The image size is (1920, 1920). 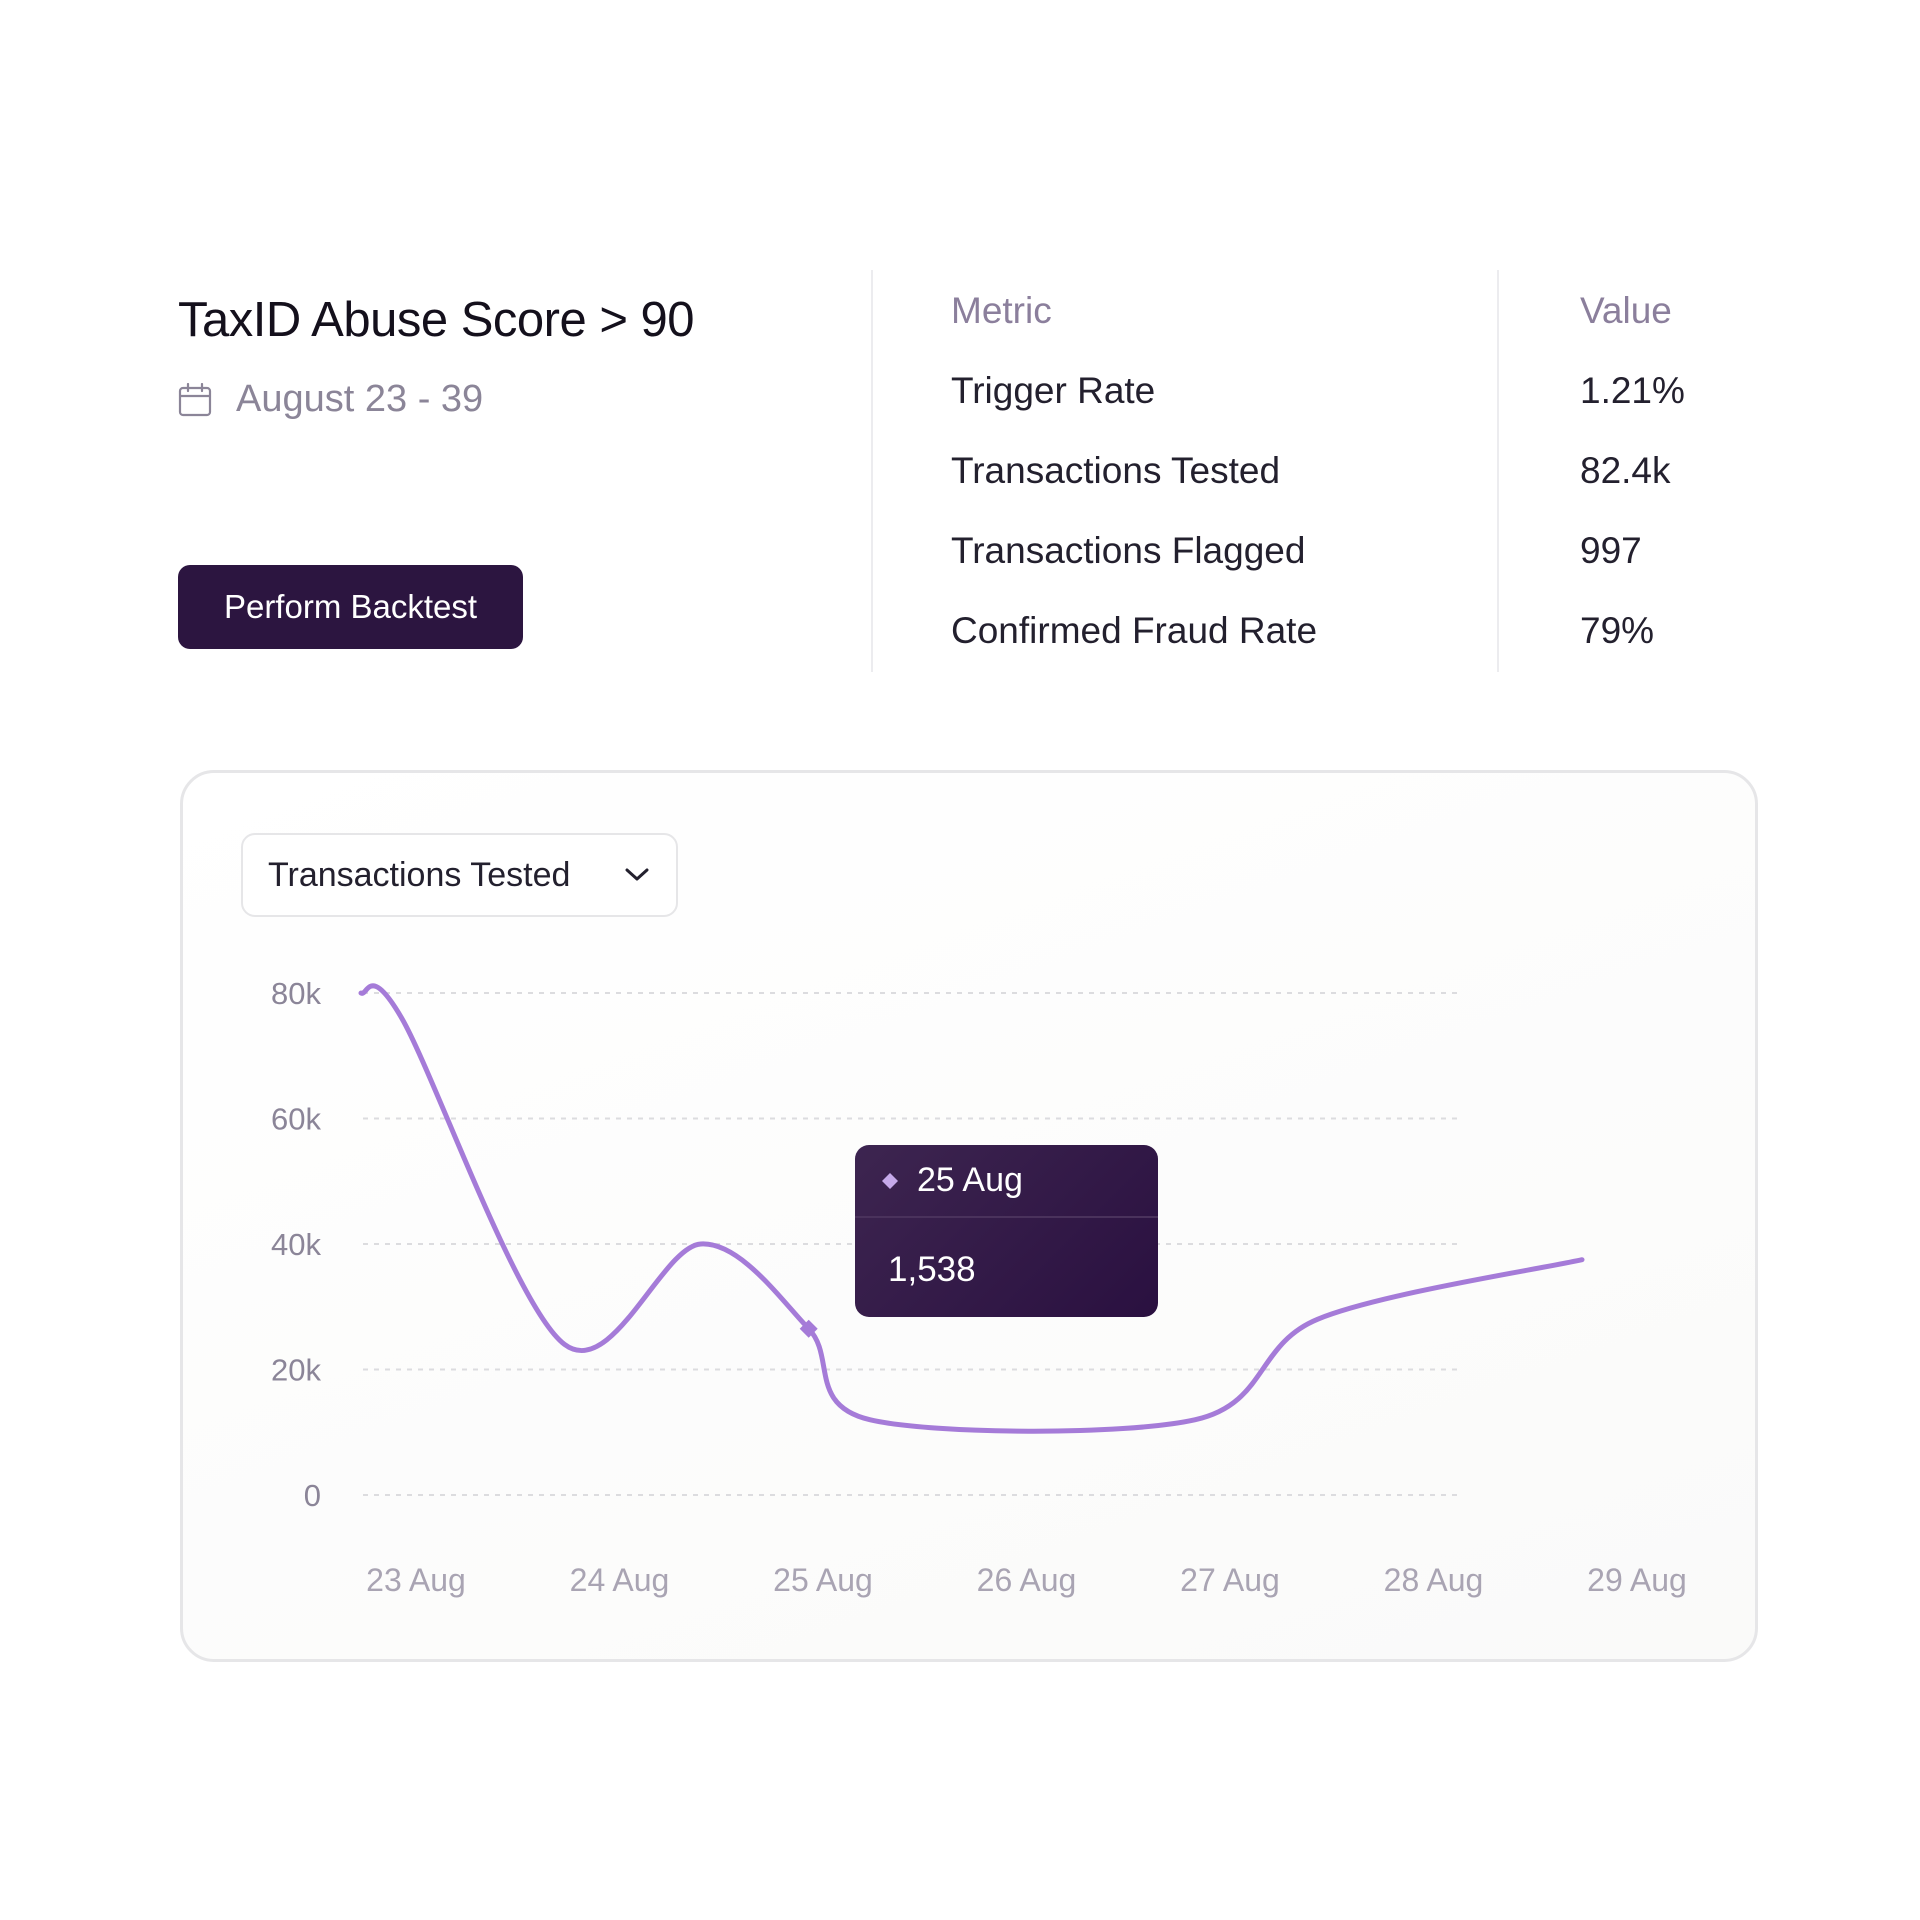 What do you see at coordinates (932, 1269) in the screenshot?
I see `tooltip-value: 1,538` at bounding box center [932, 1269].